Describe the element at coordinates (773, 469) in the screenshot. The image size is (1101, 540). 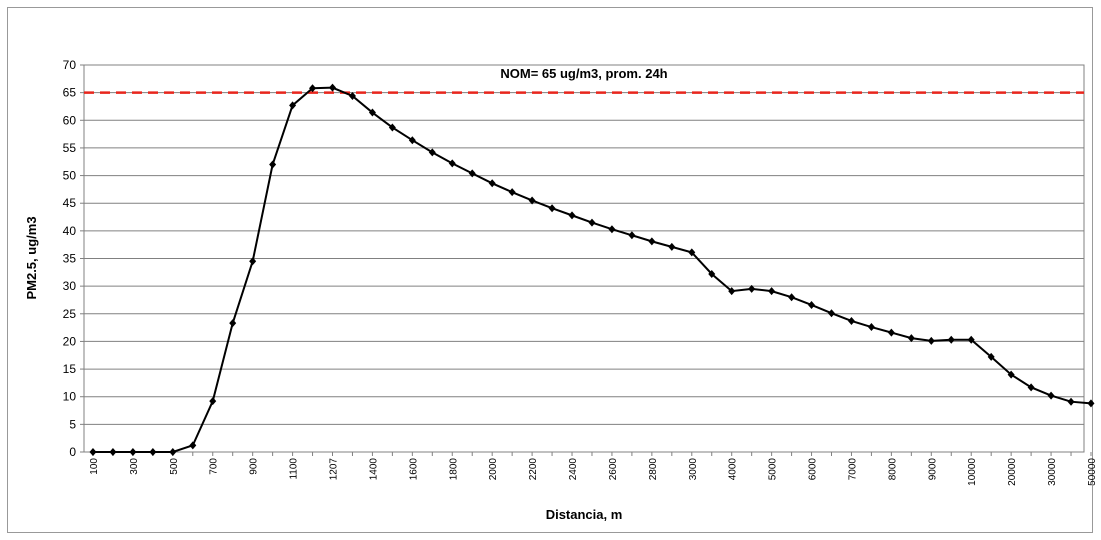
I see `x-tick-label: 5000` at that location.